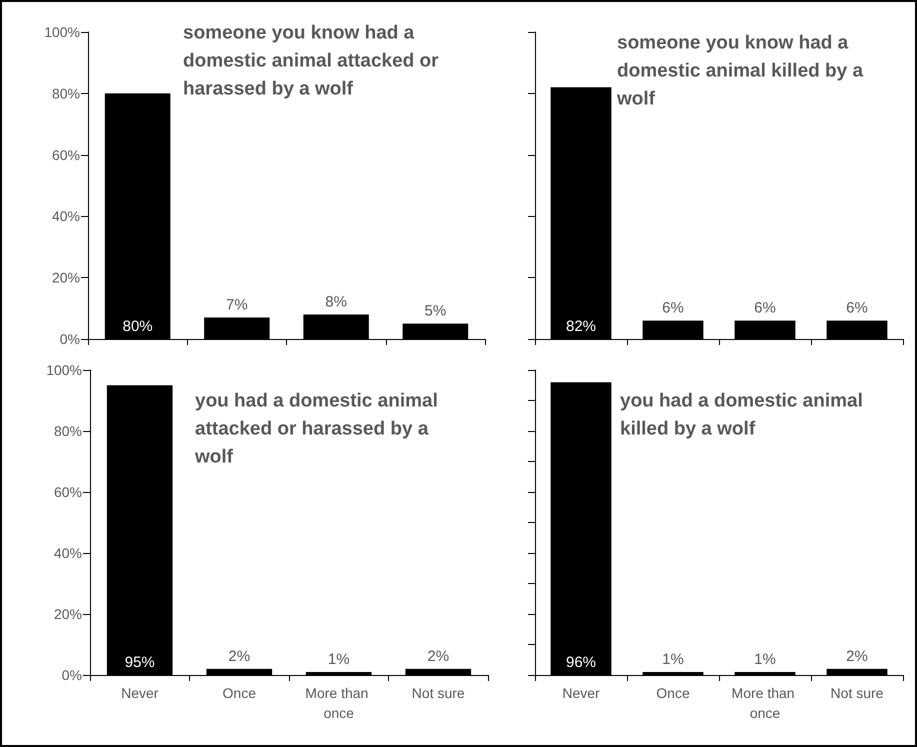 Image resolution: width=917 pixels, height=747 pixels. Describe the element at coordinates (313, 61) in the screenshot. I see `text: someone you know had a domestic animal attacked or harassed by a wolf` at that location.